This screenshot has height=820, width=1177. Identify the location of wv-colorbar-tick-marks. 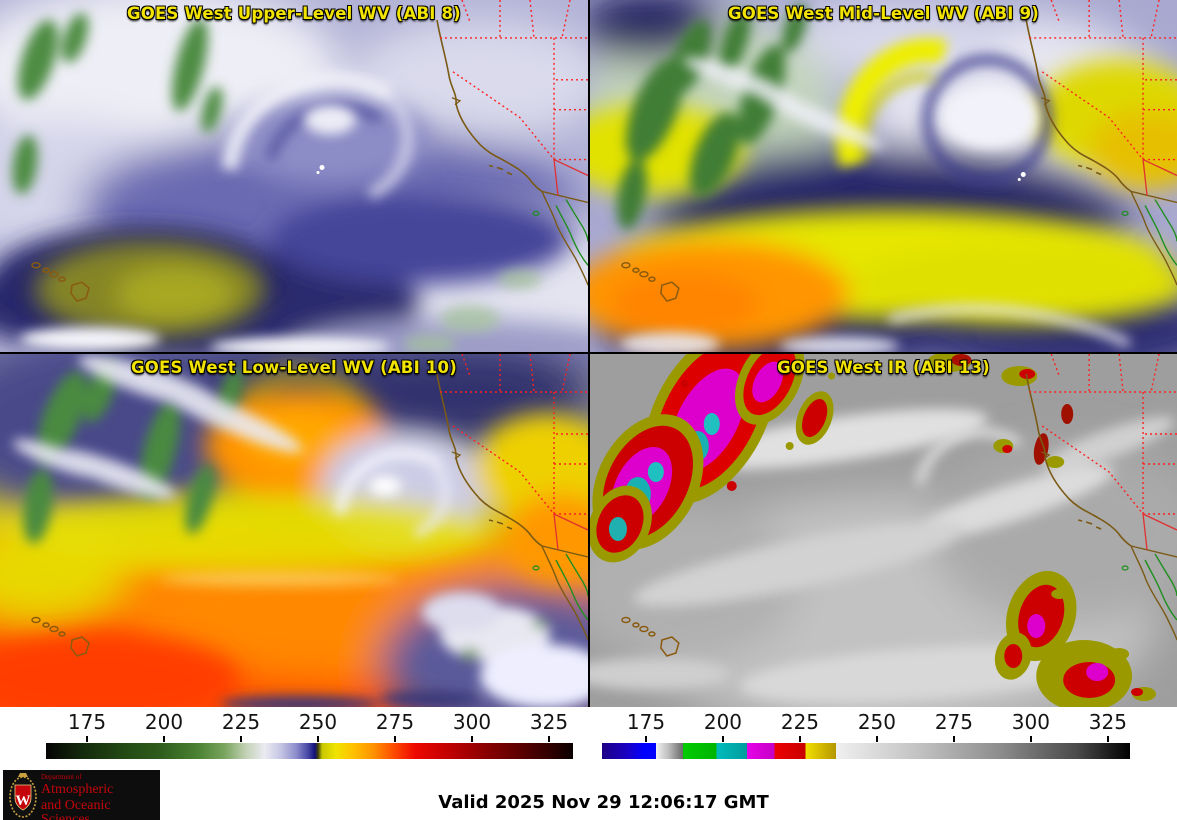
(309, 739).